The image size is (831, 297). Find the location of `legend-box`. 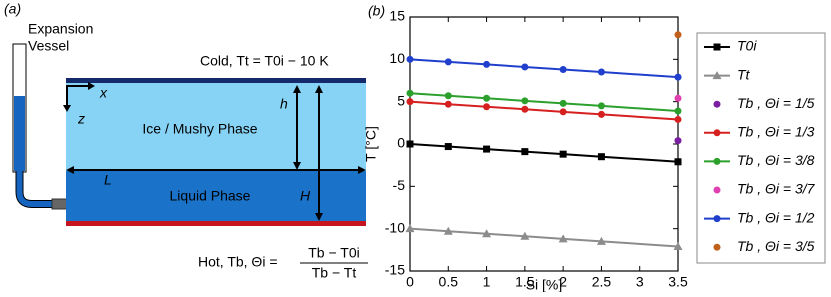

legend-box is located at coordinates (761, 148).